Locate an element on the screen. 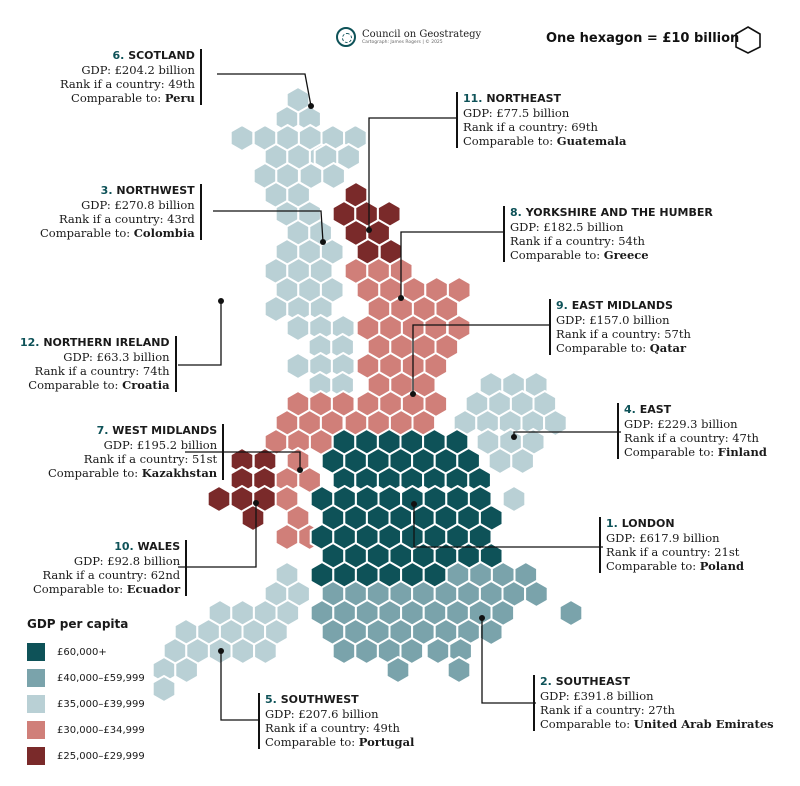 This screenshot has width=800, height=786. marker-eastmidlands is located at coordinates (413, 394).